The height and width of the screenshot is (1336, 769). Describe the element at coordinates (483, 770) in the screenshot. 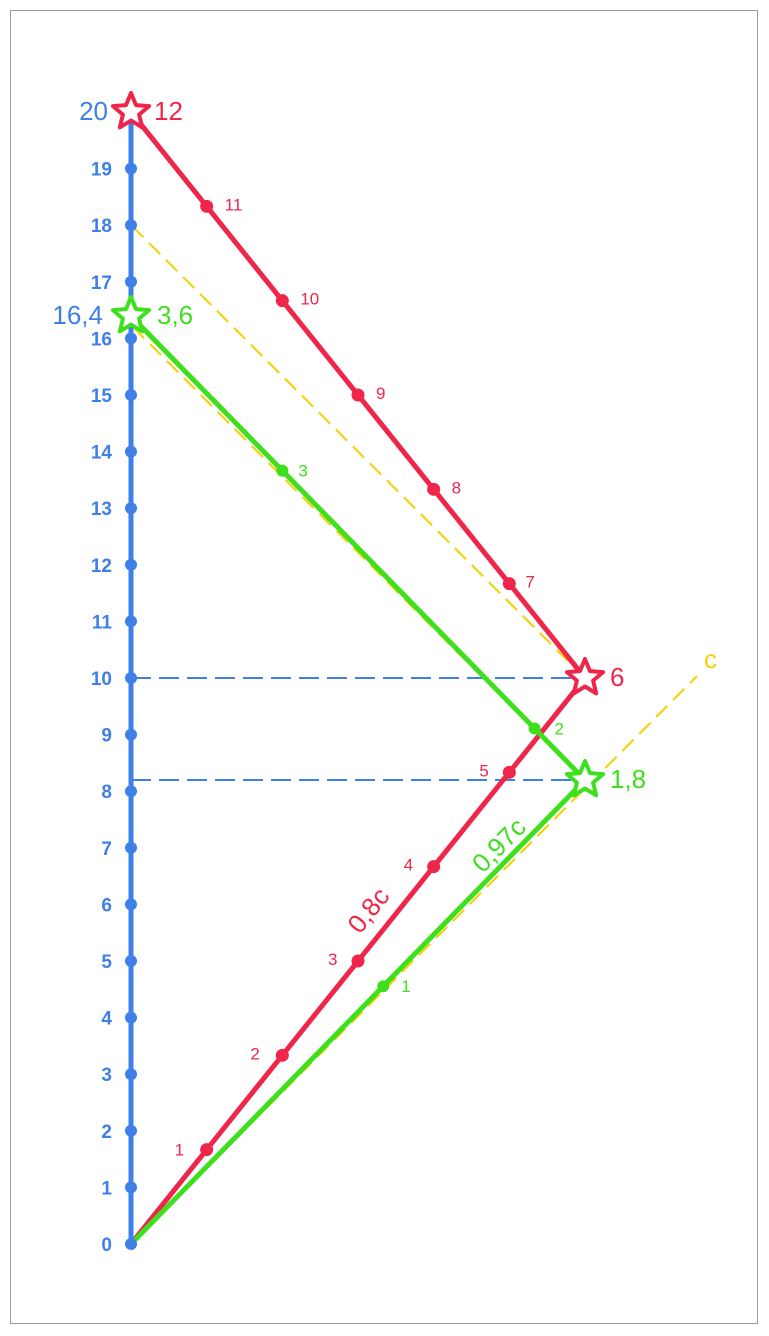

I see `red-step-label: 5` at that location.